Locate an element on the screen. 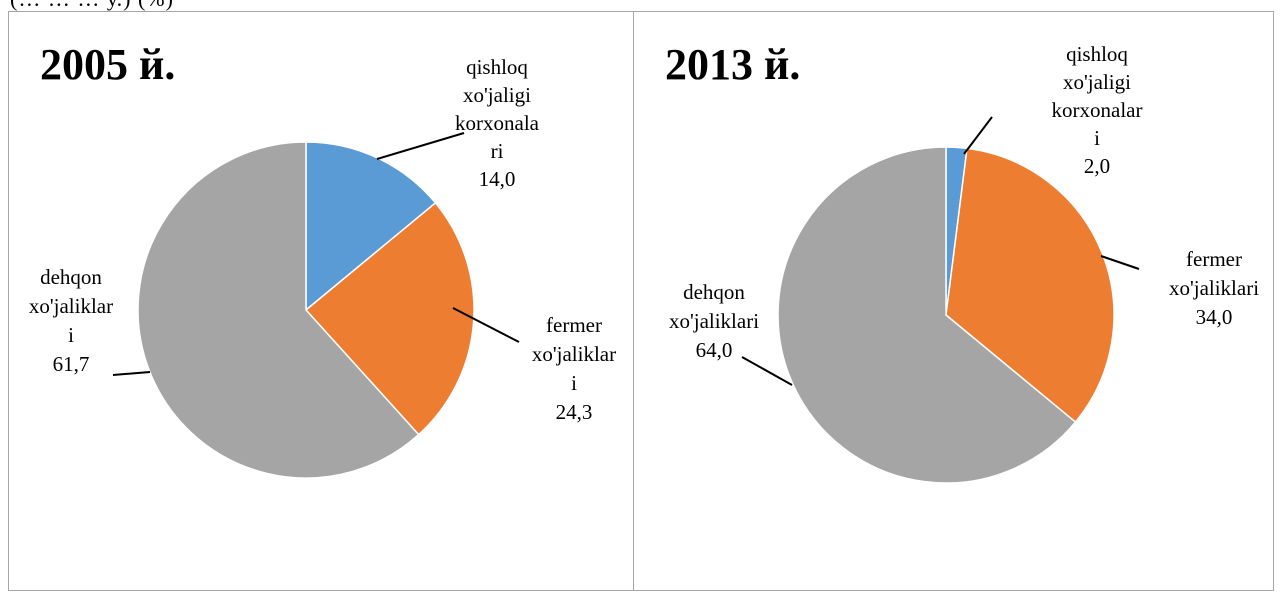 This screenshot has width=1282, height=592. slice-value-fermer: 24,3 is located at coordinates (574, 412).